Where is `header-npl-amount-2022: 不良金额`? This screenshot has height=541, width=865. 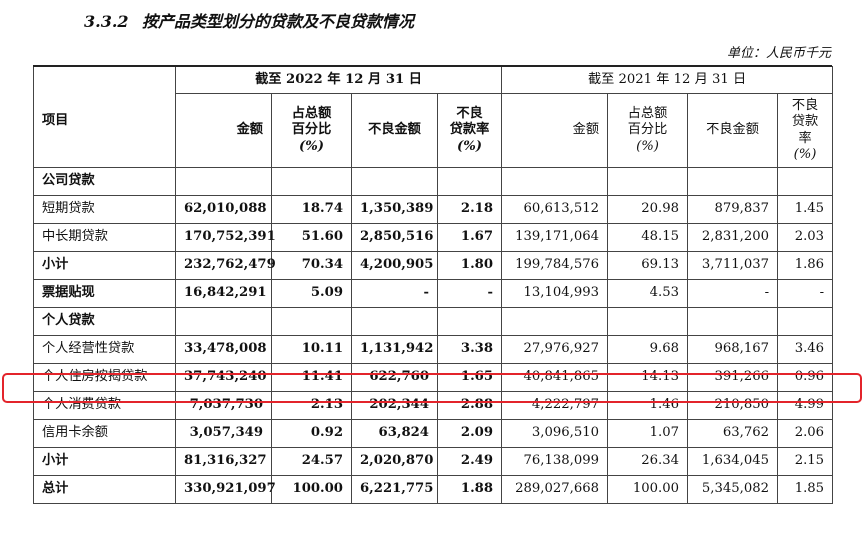
header-npl-amount-2022: 不良金额 is located at coordinates (394, 130).